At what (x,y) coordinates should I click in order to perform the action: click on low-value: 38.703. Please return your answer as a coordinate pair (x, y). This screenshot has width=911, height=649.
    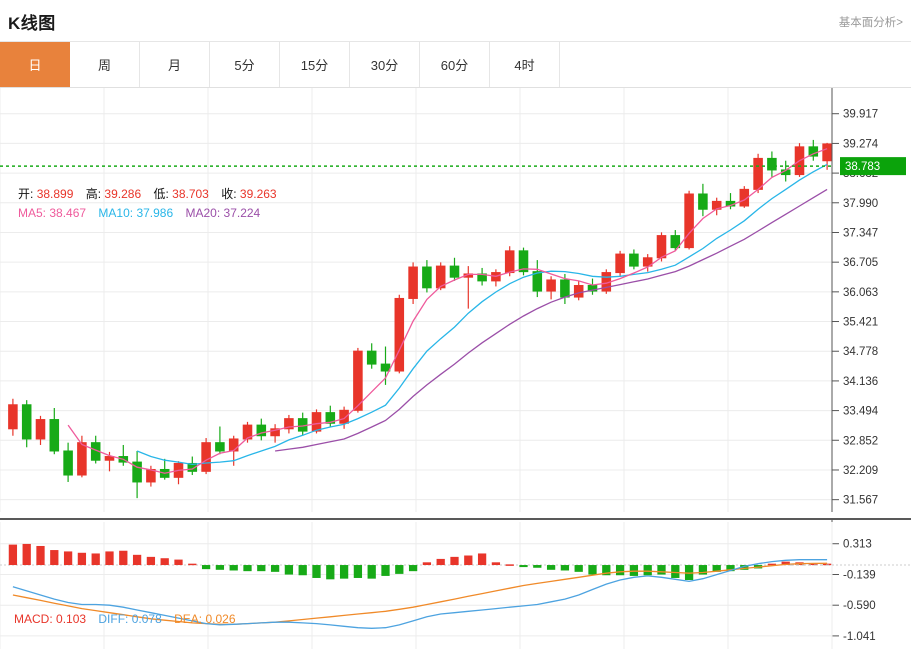
    Looking at the image, I should click on (190, 194).